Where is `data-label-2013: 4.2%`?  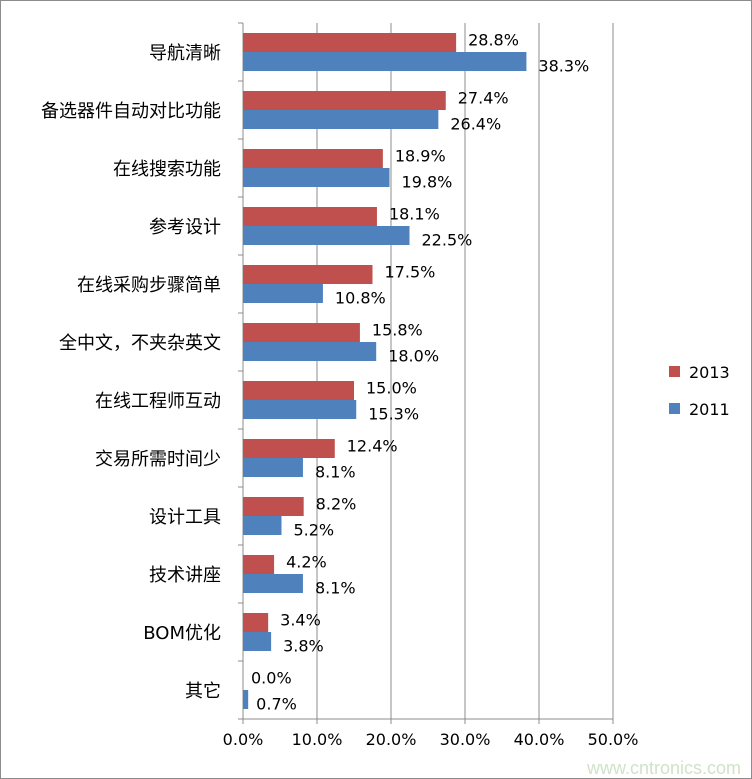
data-label-2013: 4.2% is located at coordinates (306, 562).